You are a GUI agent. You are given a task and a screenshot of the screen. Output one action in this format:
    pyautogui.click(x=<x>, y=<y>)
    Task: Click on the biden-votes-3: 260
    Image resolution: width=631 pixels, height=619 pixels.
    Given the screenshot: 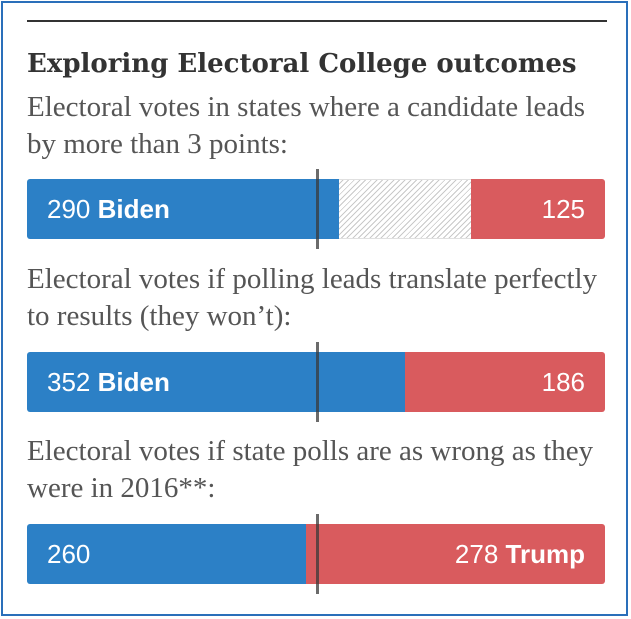 What is the action you would take?
    pyautogui.click(x=69, y=554)
    